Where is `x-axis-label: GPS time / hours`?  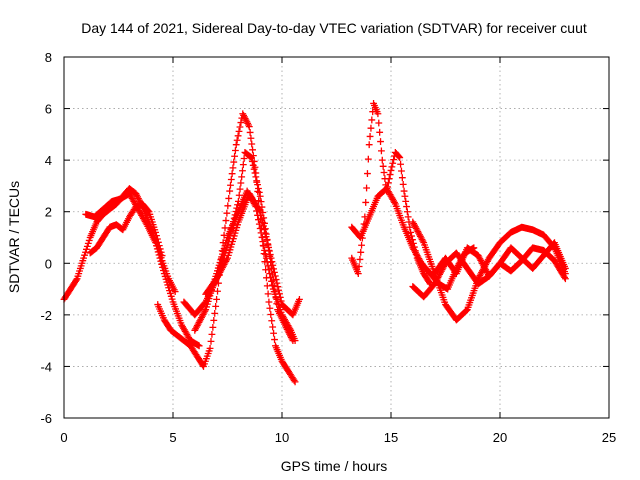
x-axis-label: GPS time / hours is located at coordinates (334, 466).